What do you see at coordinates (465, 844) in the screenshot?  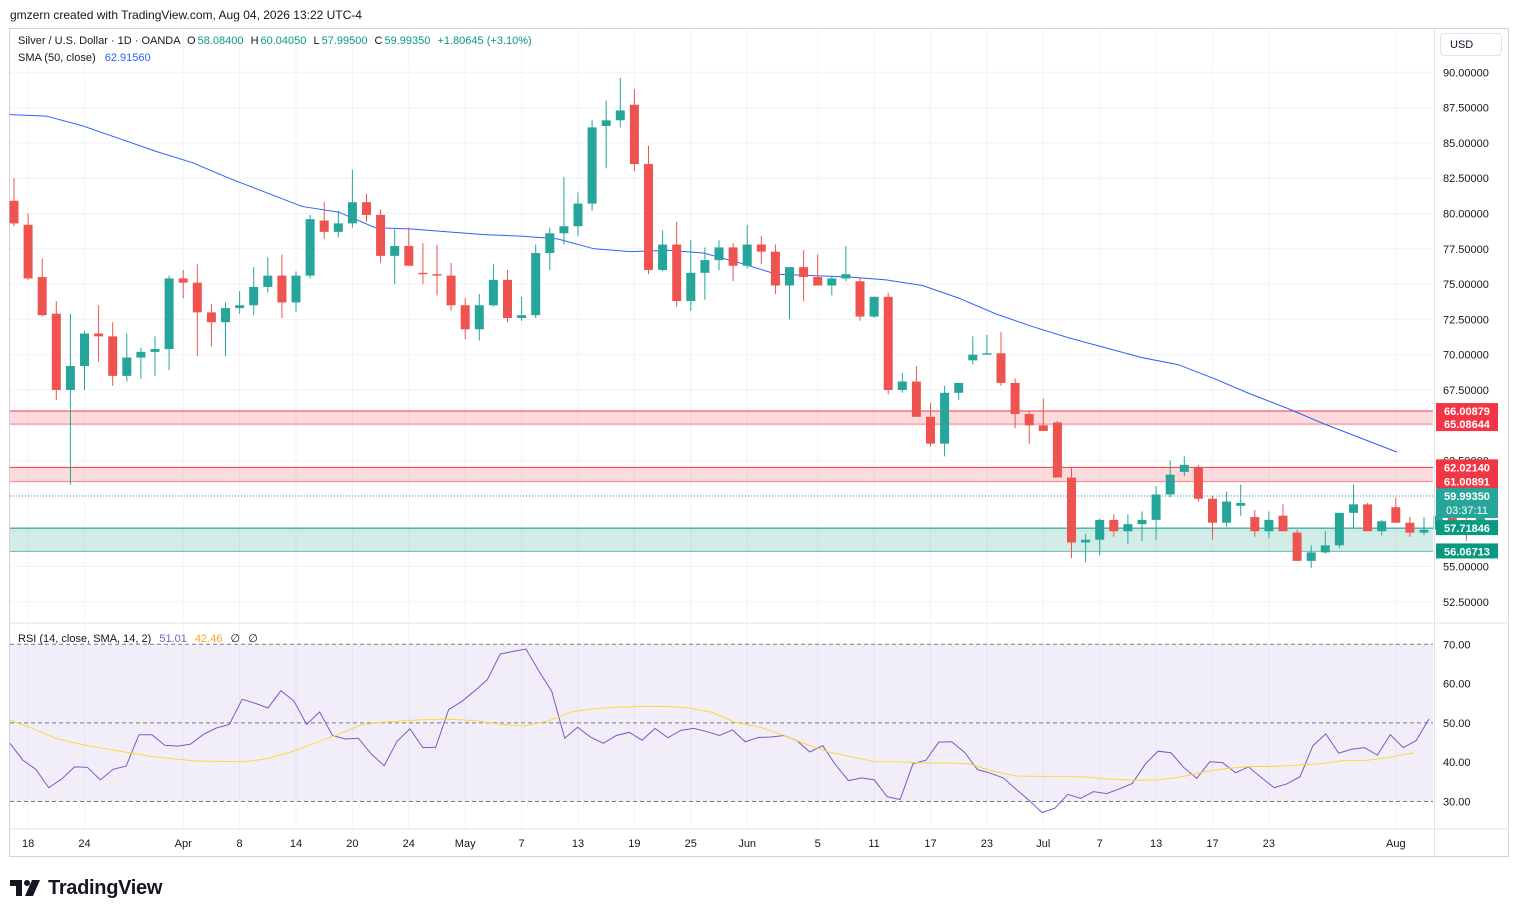 I see `x-tick-label: May` at bounding box center [465, 844].